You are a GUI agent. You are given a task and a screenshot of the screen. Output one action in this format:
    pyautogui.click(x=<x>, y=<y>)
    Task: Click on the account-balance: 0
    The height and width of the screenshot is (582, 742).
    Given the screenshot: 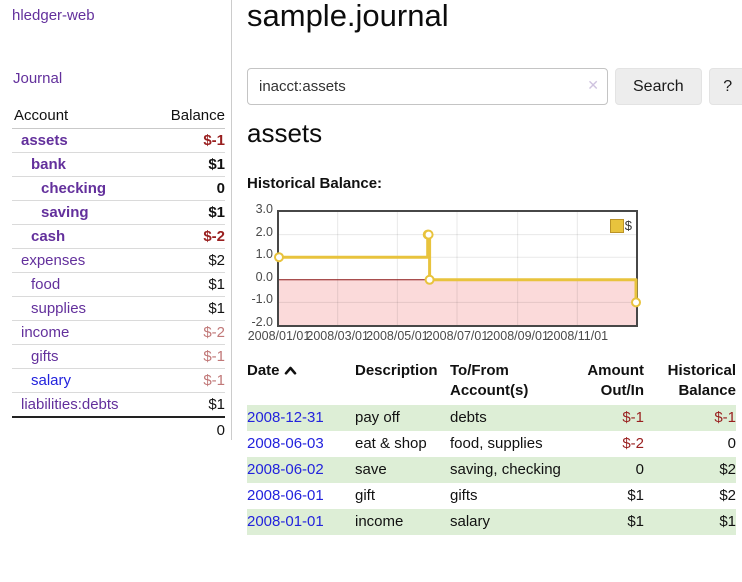 What is the action you would take?
    pyautogui.click(x=188, y=188)
    